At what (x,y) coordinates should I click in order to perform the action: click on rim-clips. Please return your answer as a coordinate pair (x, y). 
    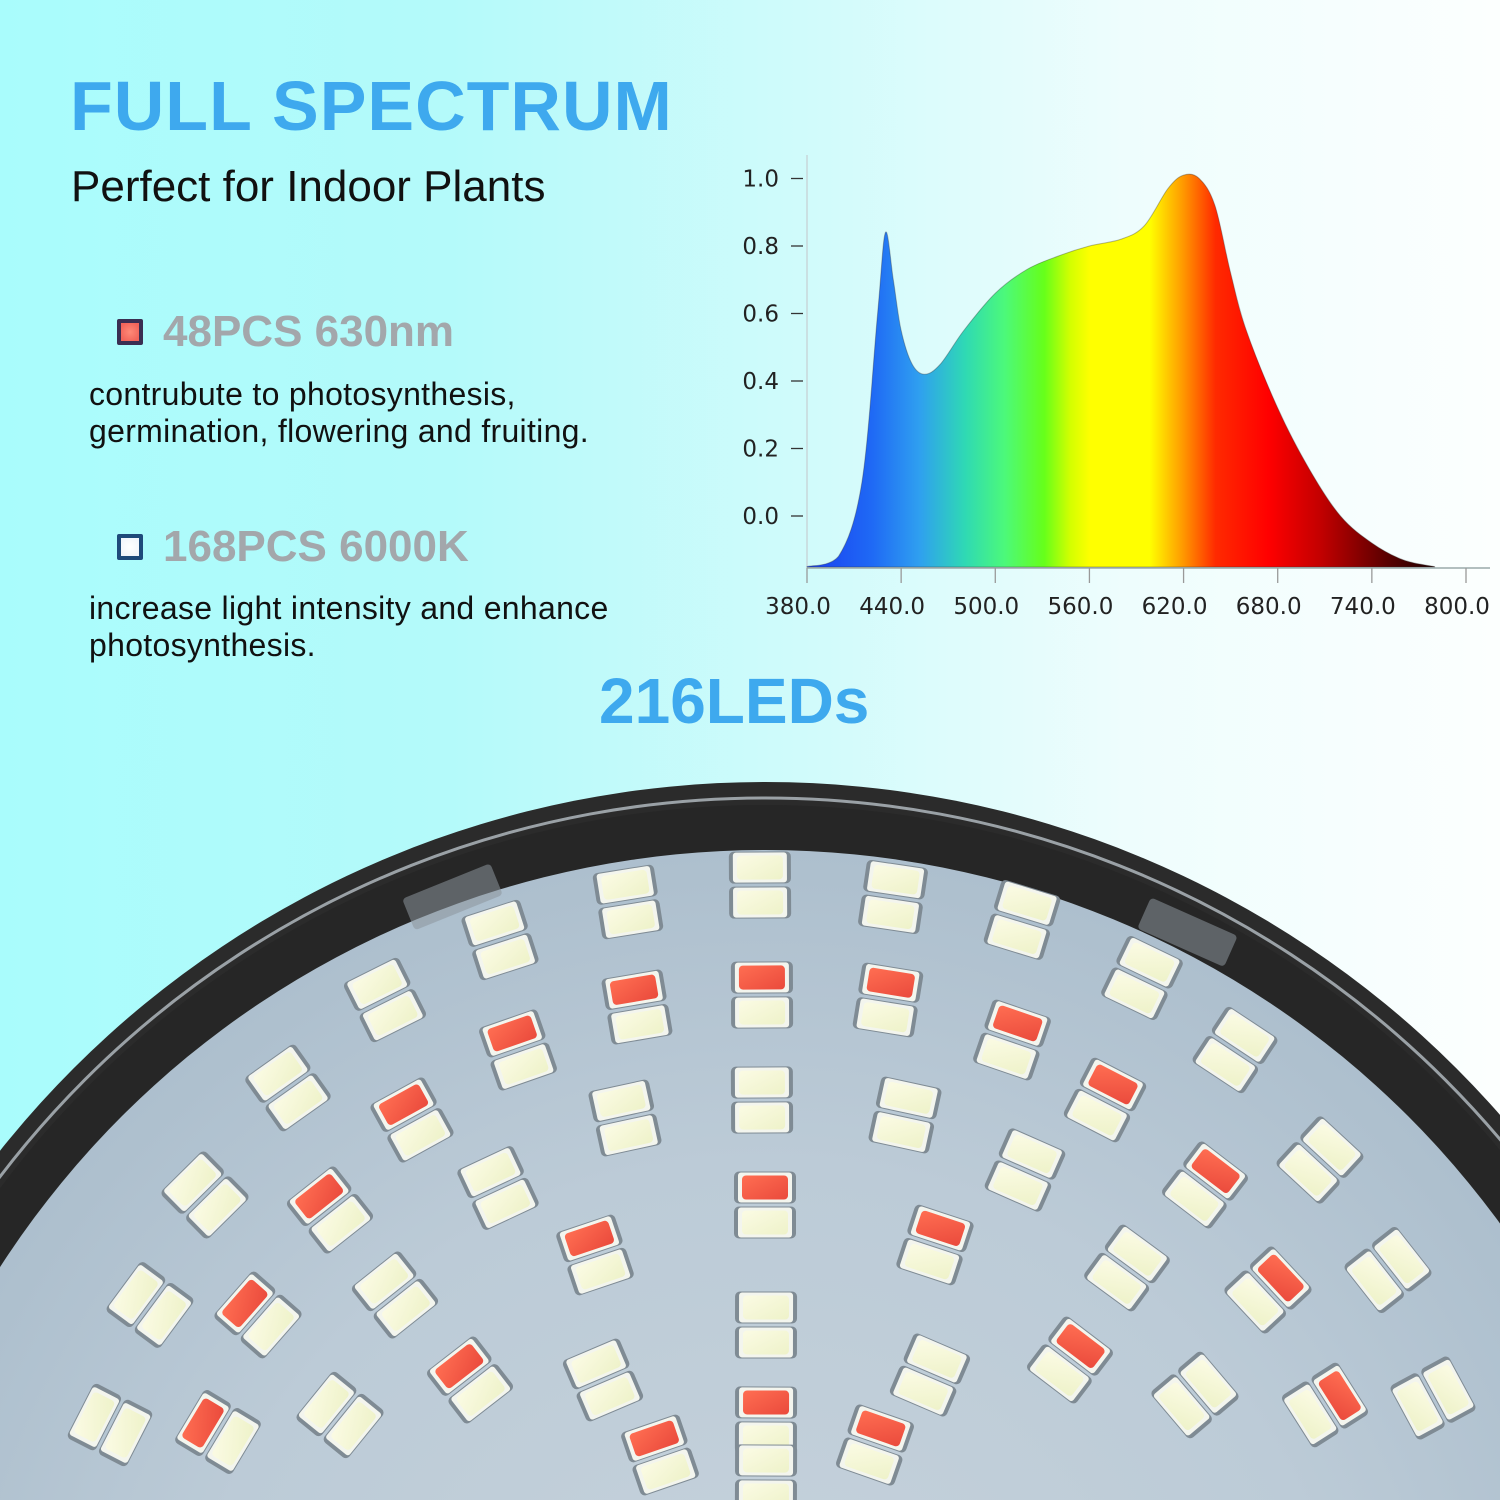
    Looking at the image, I should click on (820, 915).